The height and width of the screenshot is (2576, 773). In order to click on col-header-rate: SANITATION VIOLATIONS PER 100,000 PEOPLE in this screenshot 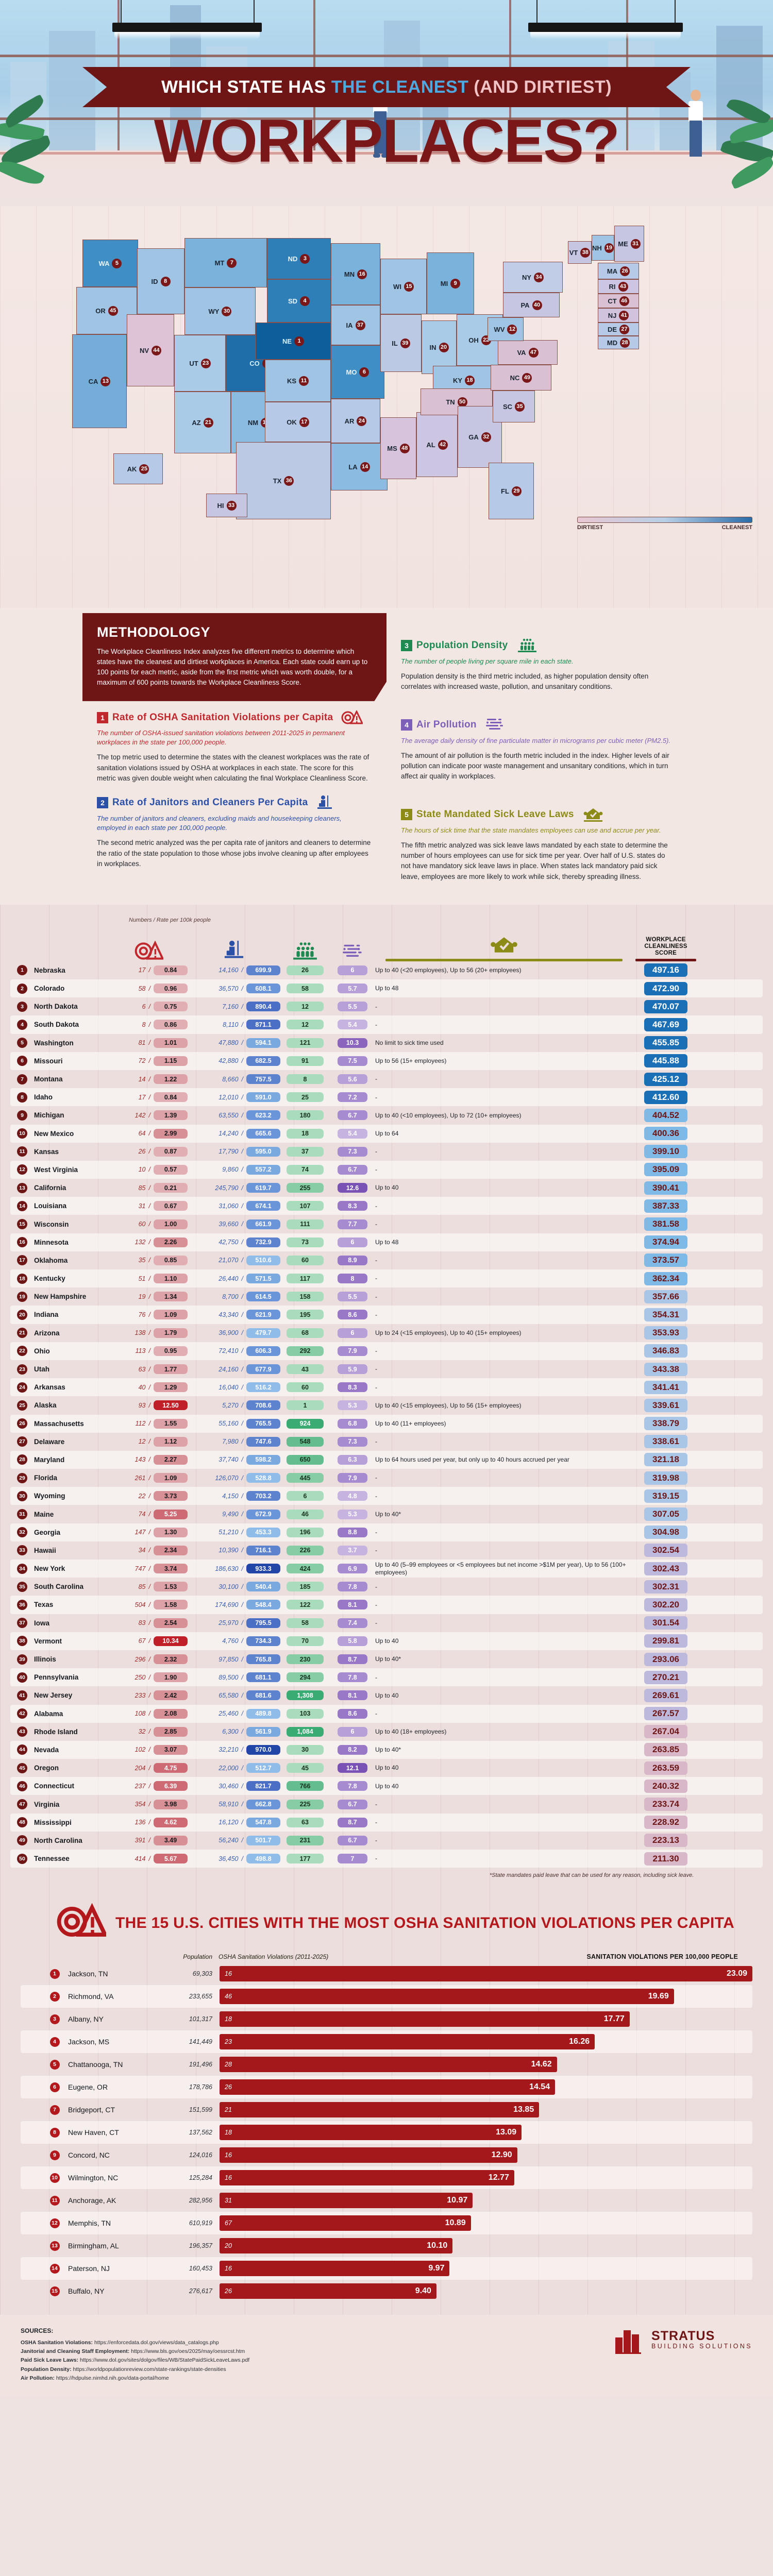, I will do `click(662, 1957)`.